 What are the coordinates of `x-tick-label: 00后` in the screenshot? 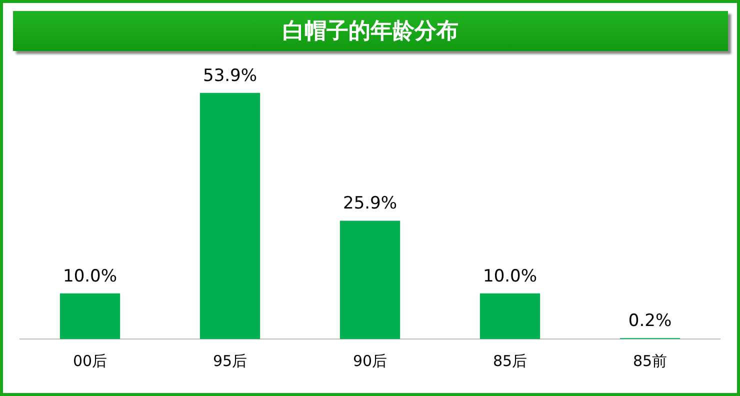 It's located at (90, 361).